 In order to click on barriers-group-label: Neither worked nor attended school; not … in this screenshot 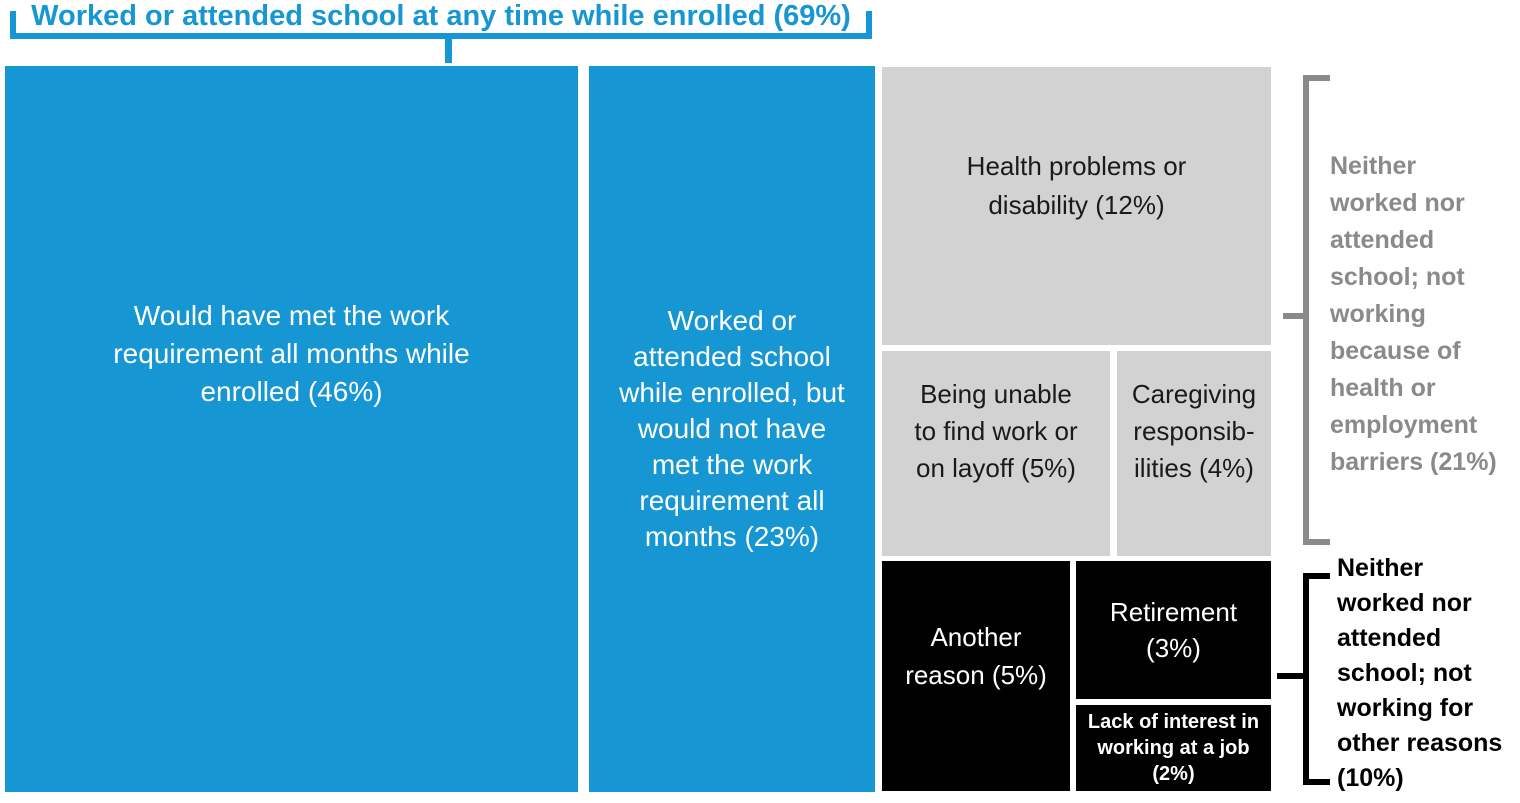, I will do `click(1413, 314)`.